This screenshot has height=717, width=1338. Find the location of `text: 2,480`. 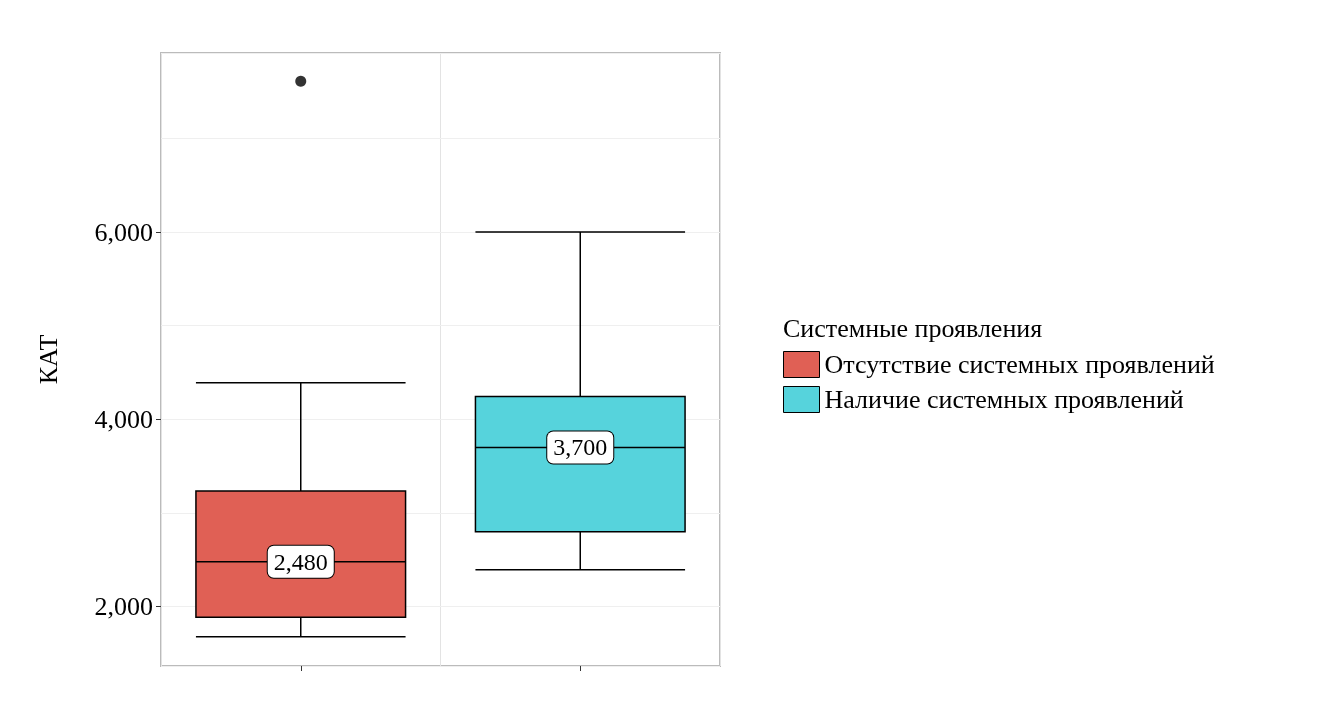

text: 2,480 is located at coordinates (300, 561).